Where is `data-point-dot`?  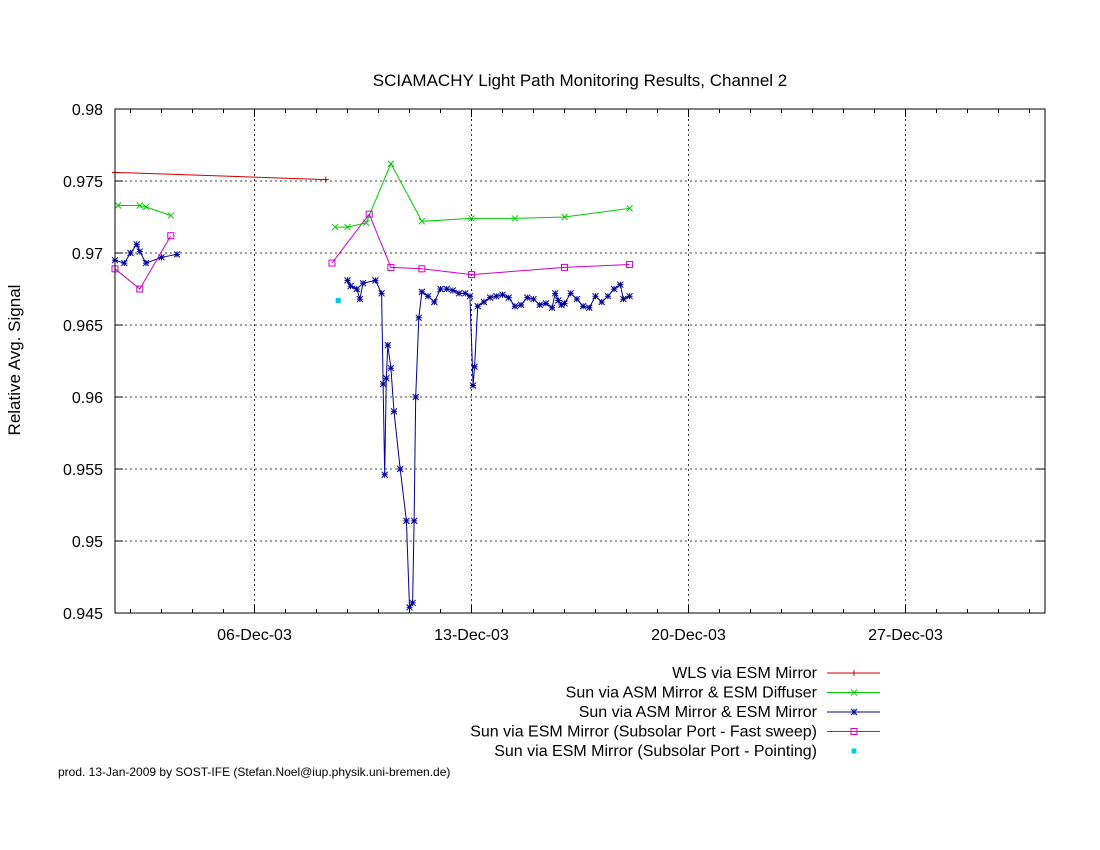 data-point-dot is located at coordinates (854, 751).